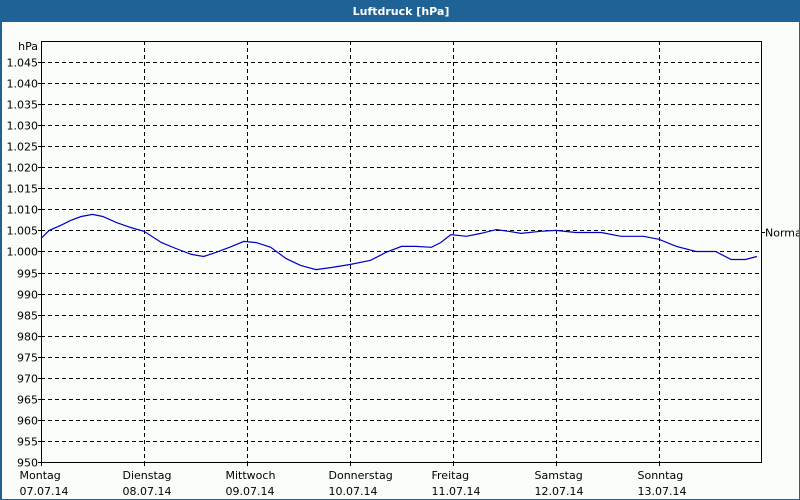 The height and width of the screenshot is (500, 800). What do you see at coordinates (27, 421) in the screenshot?
I see `y-tick-label: 960` at bounding box center [27, 421].